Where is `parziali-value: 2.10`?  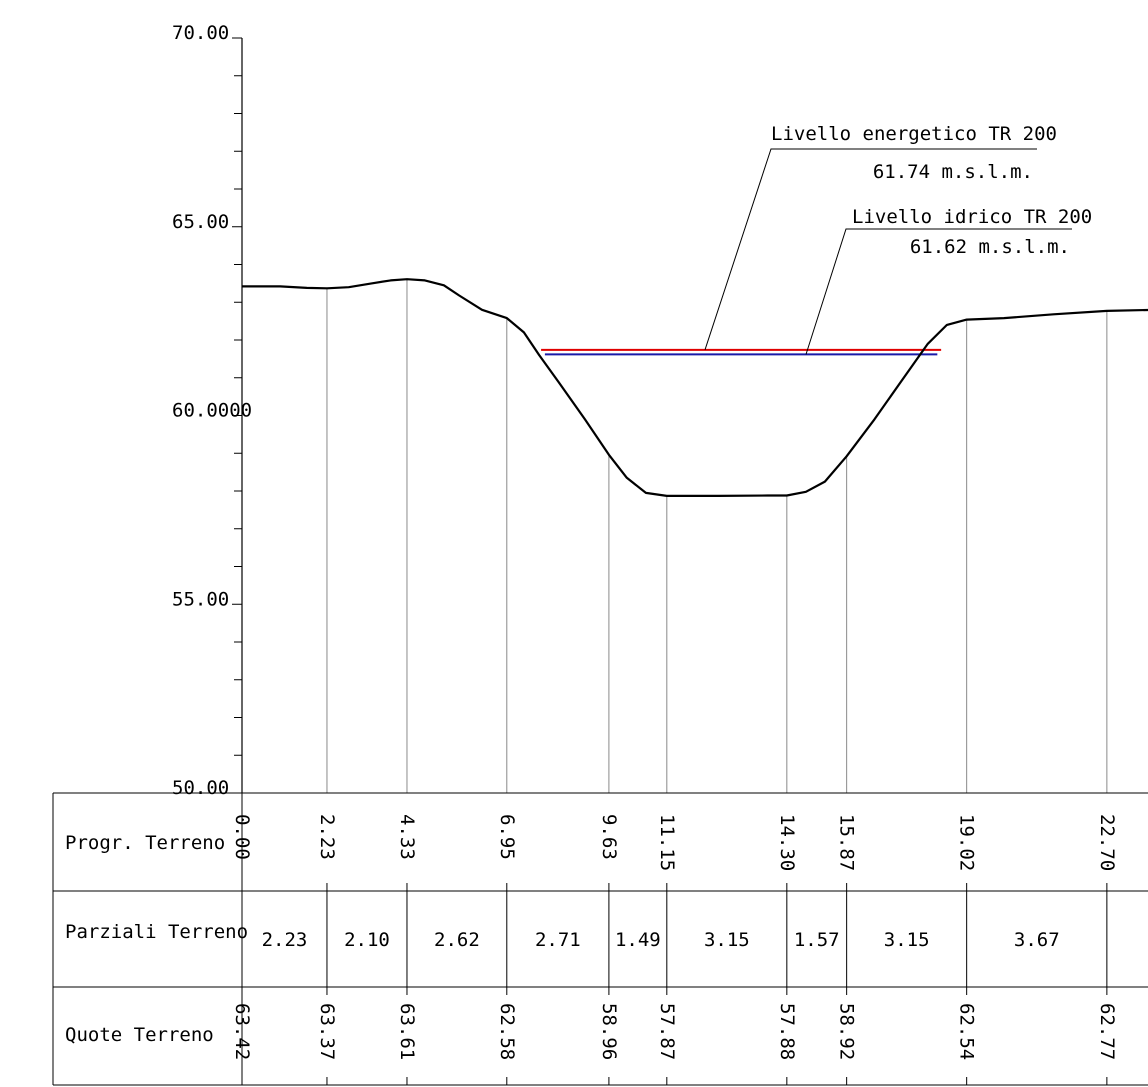 parziali-value: 2.10 is located at coordinates (367, 940).